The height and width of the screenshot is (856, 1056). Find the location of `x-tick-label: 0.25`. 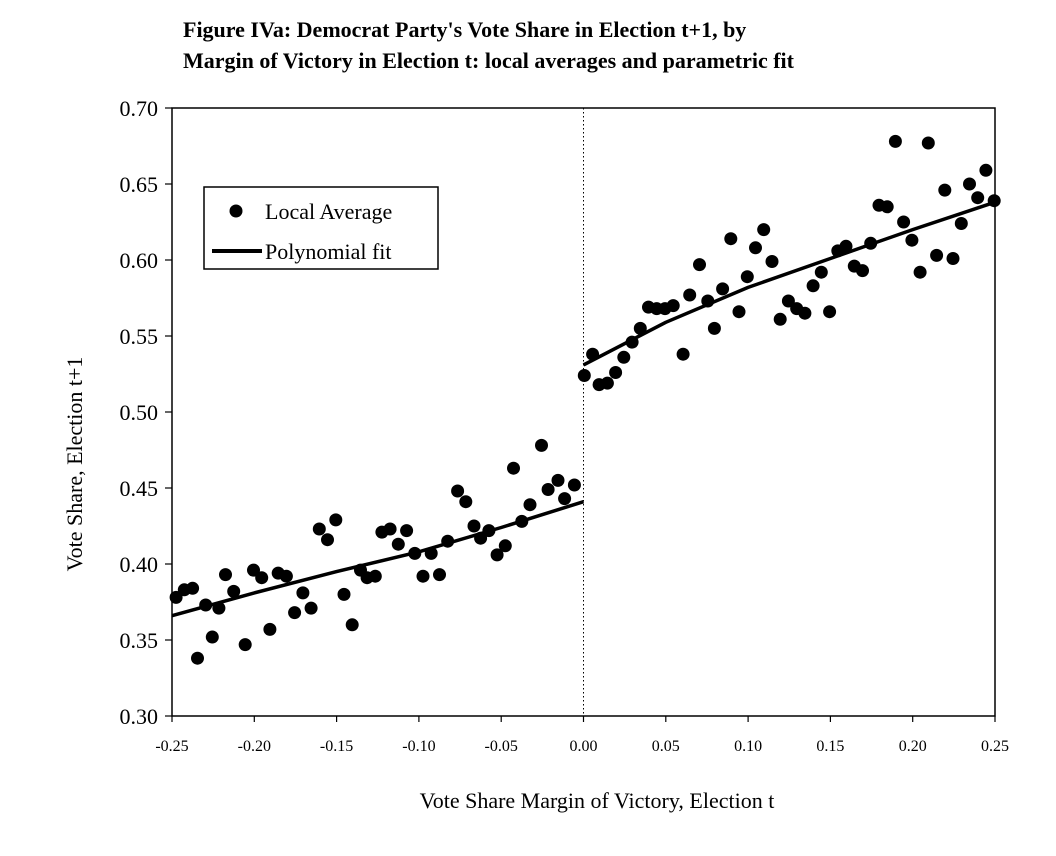

x-tick-label: 0.25 is located at coordinates (995, 746).